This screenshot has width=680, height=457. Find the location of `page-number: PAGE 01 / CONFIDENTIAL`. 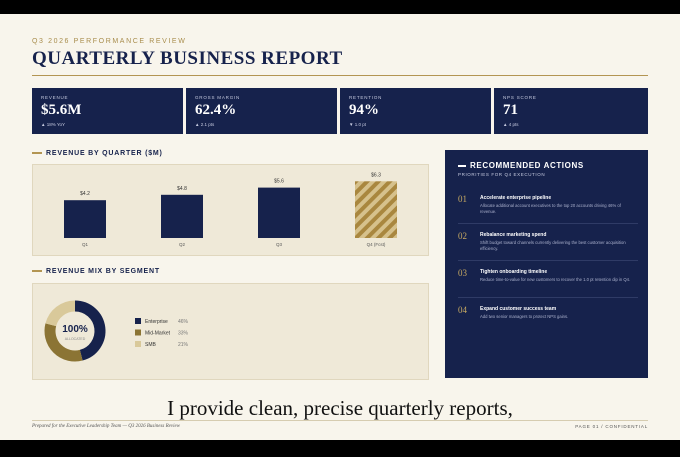

page-number: PAGE 01 / CONFIDENTIAL is located at coordinates (611, 426).